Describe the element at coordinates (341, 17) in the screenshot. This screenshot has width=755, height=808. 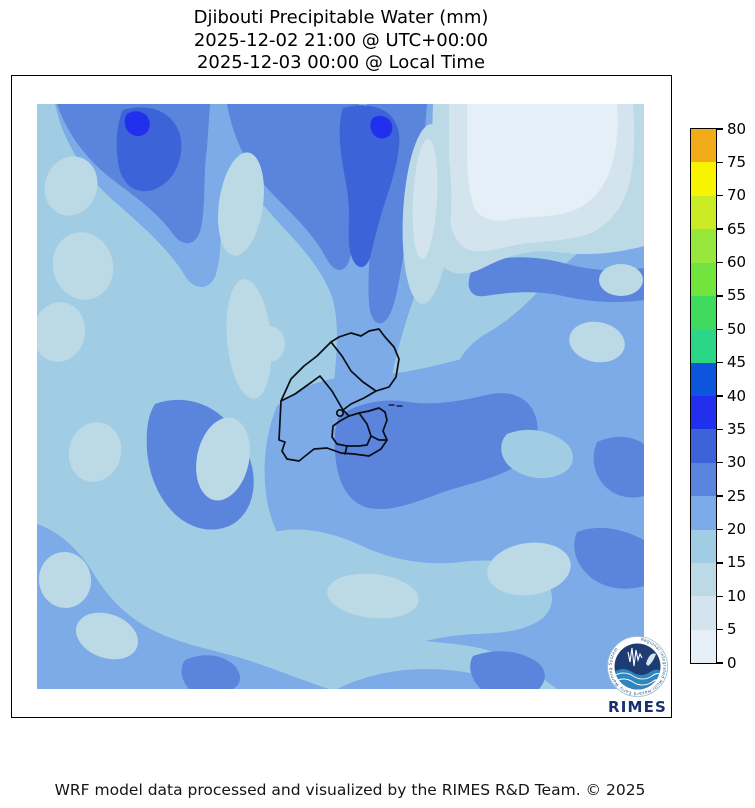
I see `title-line-1: Djibouti Precipitable Water (mm)` at that location.